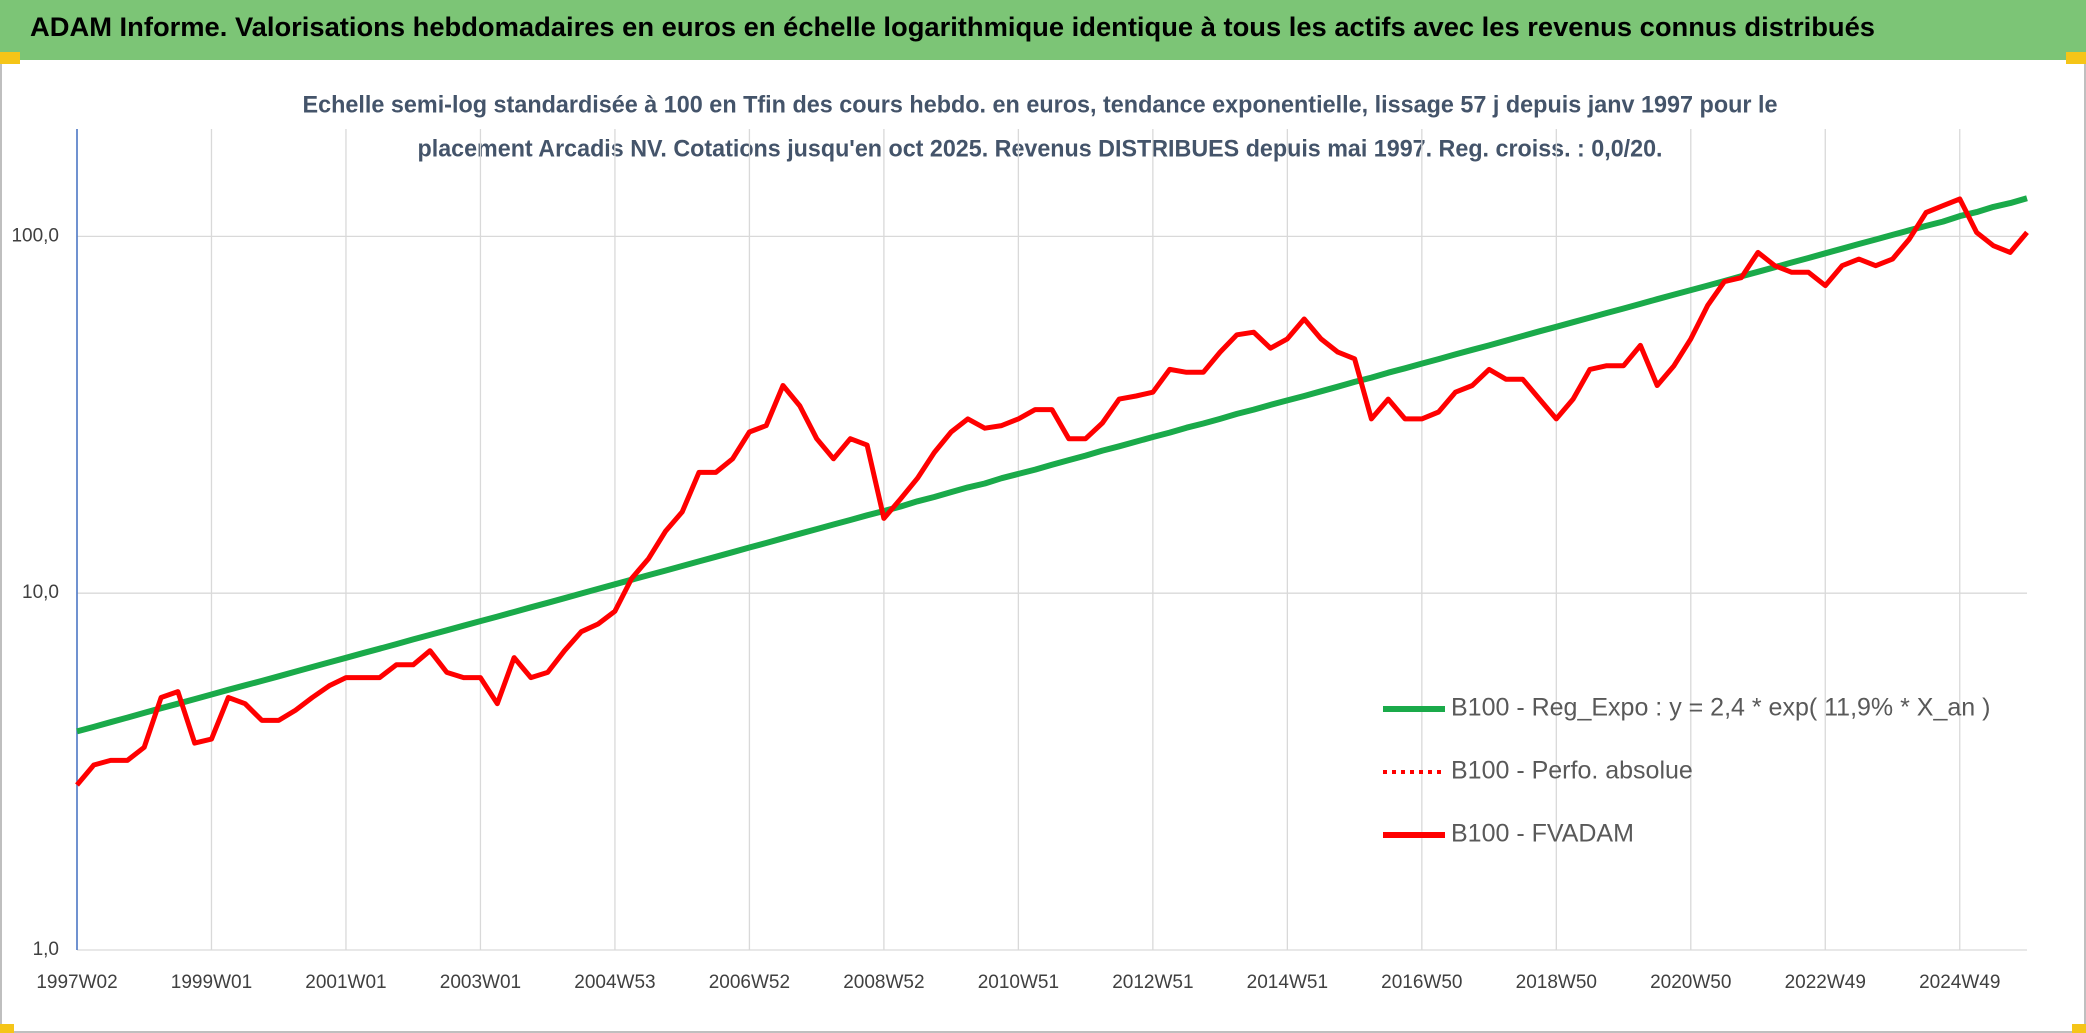  I want to click on title-banner, so click(1043, 30).